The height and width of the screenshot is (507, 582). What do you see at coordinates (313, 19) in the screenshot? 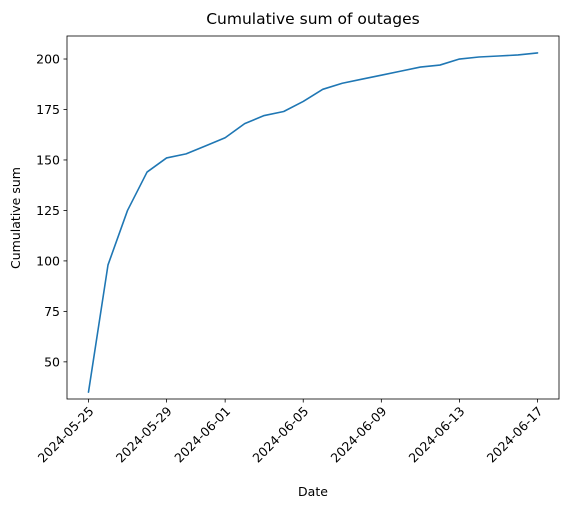
I see `chart-title: Cumulative sum of outages` at bounding box center [313, 19].